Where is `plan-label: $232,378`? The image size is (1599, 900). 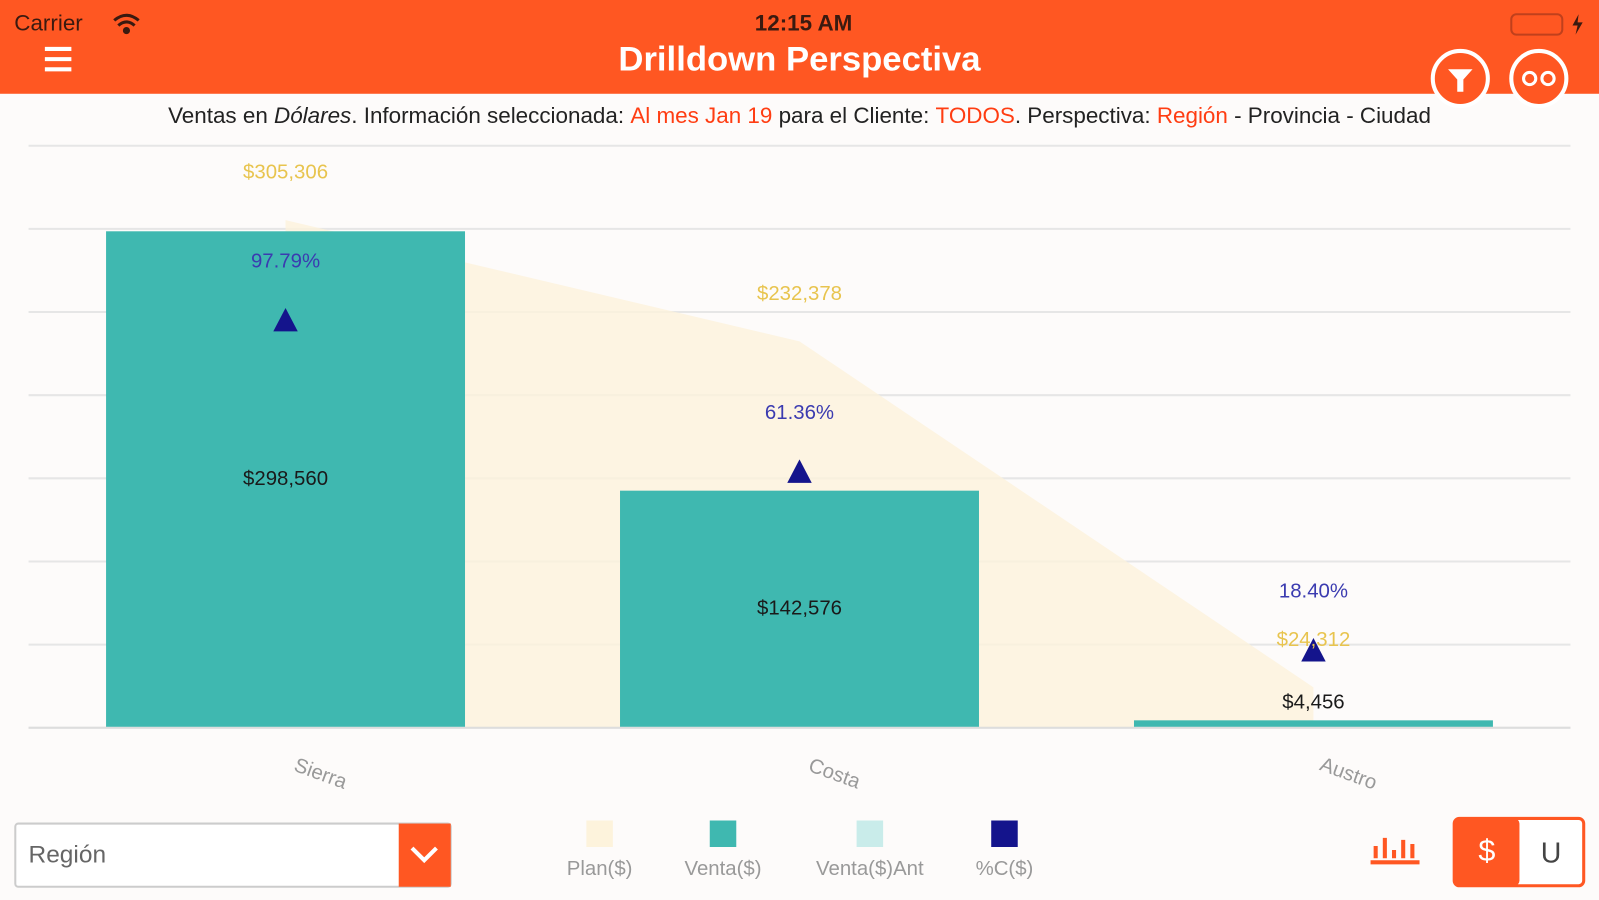
plan-label: $232,378 is located at coordinates (799, 294).